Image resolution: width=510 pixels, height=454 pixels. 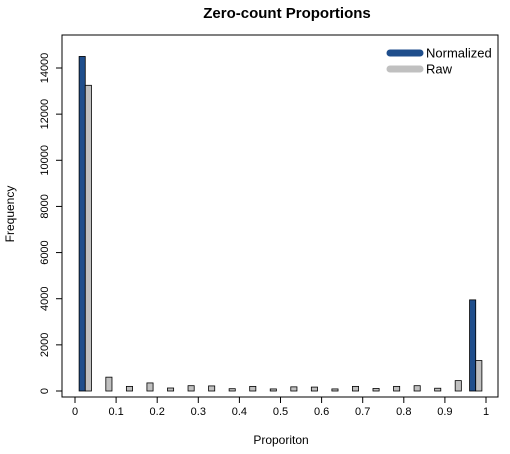 What do you see at coordinates (280, 412) in the screenshot?
I see `x-tick-label: 0.5` at bounding box center [280, 412].